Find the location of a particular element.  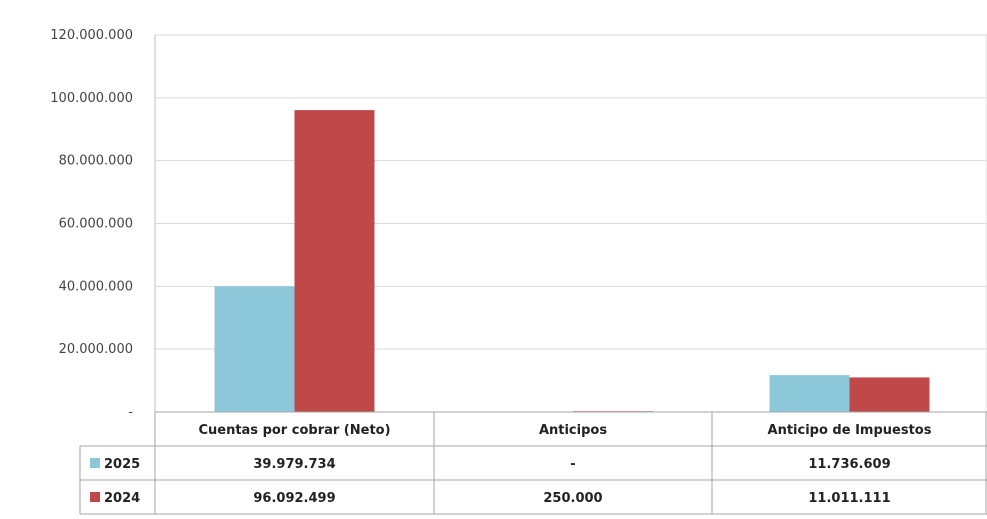

y-tick-label: 100.000.000 is located at coordinates (91, 98).